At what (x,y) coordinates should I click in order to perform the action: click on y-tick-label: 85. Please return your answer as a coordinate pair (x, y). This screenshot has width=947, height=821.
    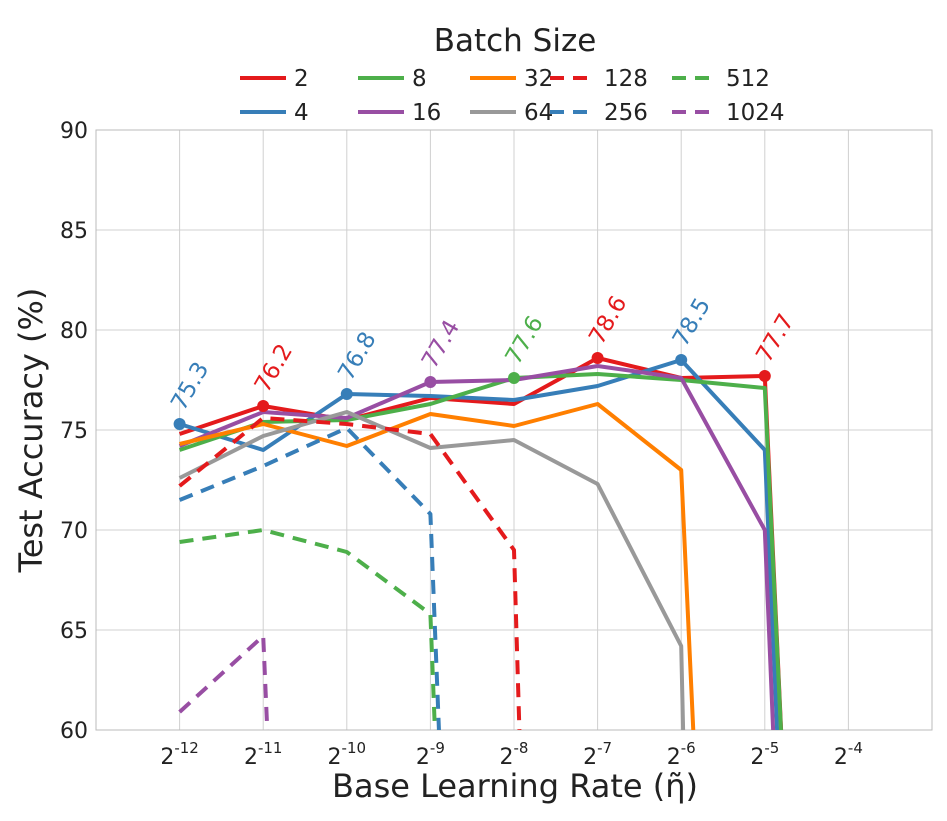
    Looking at the image, I should click on (74, 231).